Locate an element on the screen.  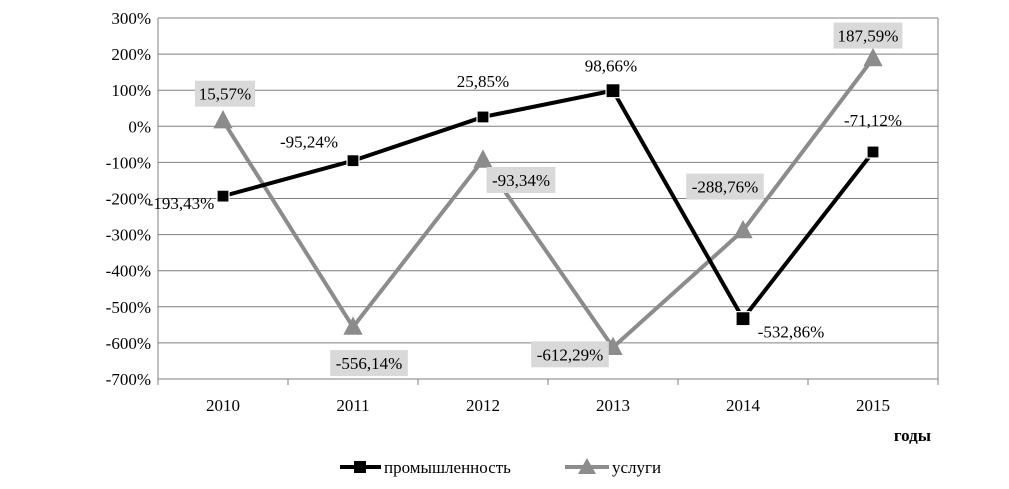
y-tick-label: -600% is located at coordinates (128, 343).